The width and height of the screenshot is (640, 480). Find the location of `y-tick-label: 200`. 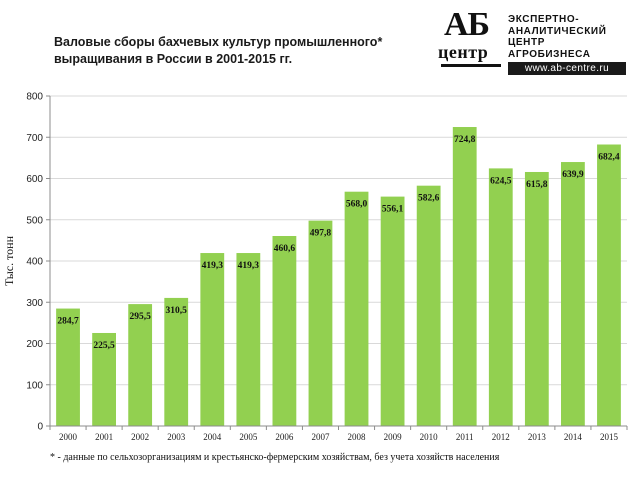

y-tick-label: 200 is located at coordinates (34, 344).